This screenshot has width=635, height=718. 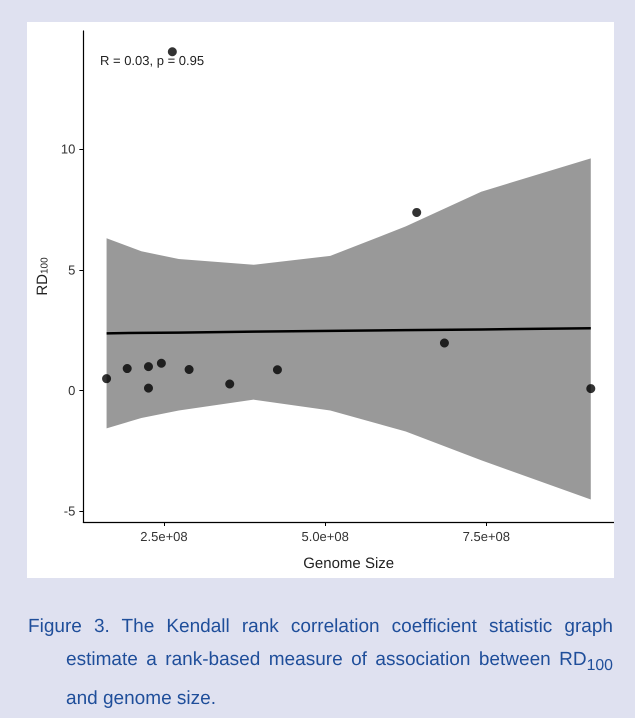 What do you see at coordinates (42, 276) in the screenshot?
I see `y-axis-title: RD100` at bounding box center [42, 276].